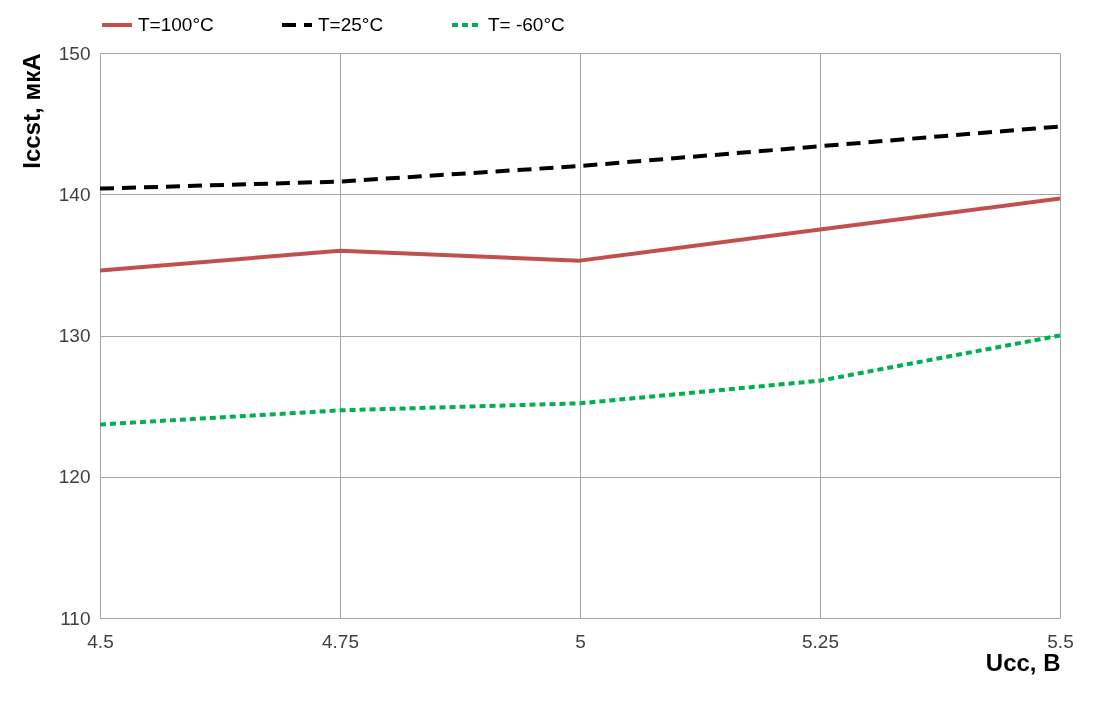 The image size is (1108, 707). I want to click on y-tick-label: 130, so click(74, 335).